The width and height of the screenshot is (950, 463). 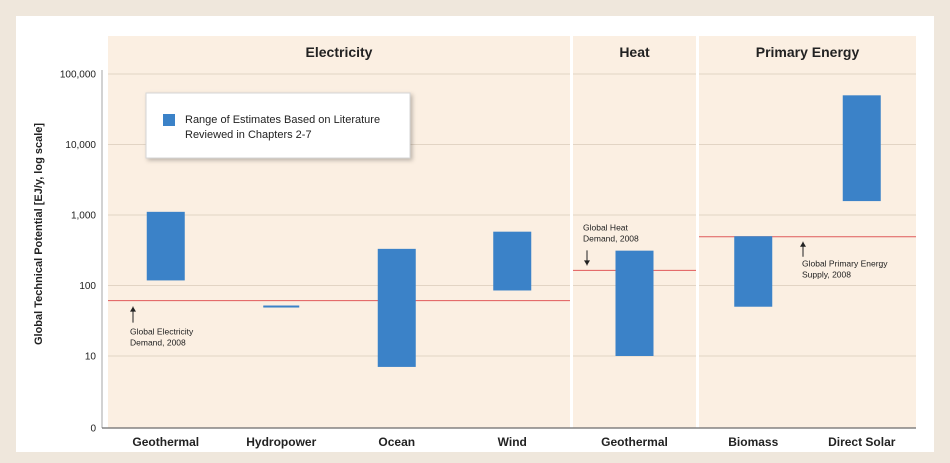 What do you see at coordinates (808, 52) in the screenshot?
I see `panel-title: Primary Energy` at bounding box center [808, 52].